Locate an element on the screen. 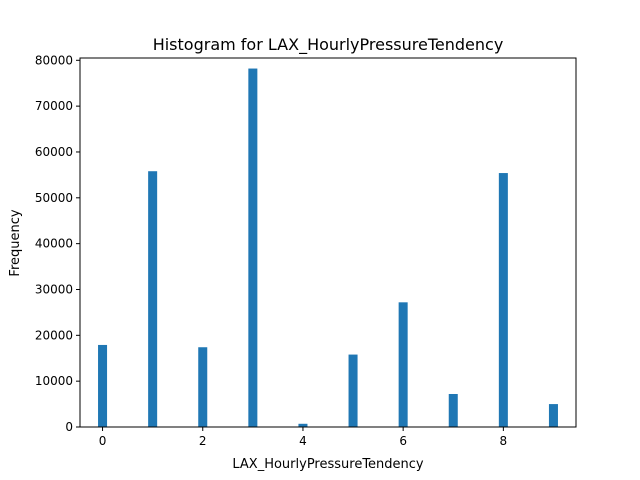  x-tick-label-3: 6 is located at coordinates (403, 441).